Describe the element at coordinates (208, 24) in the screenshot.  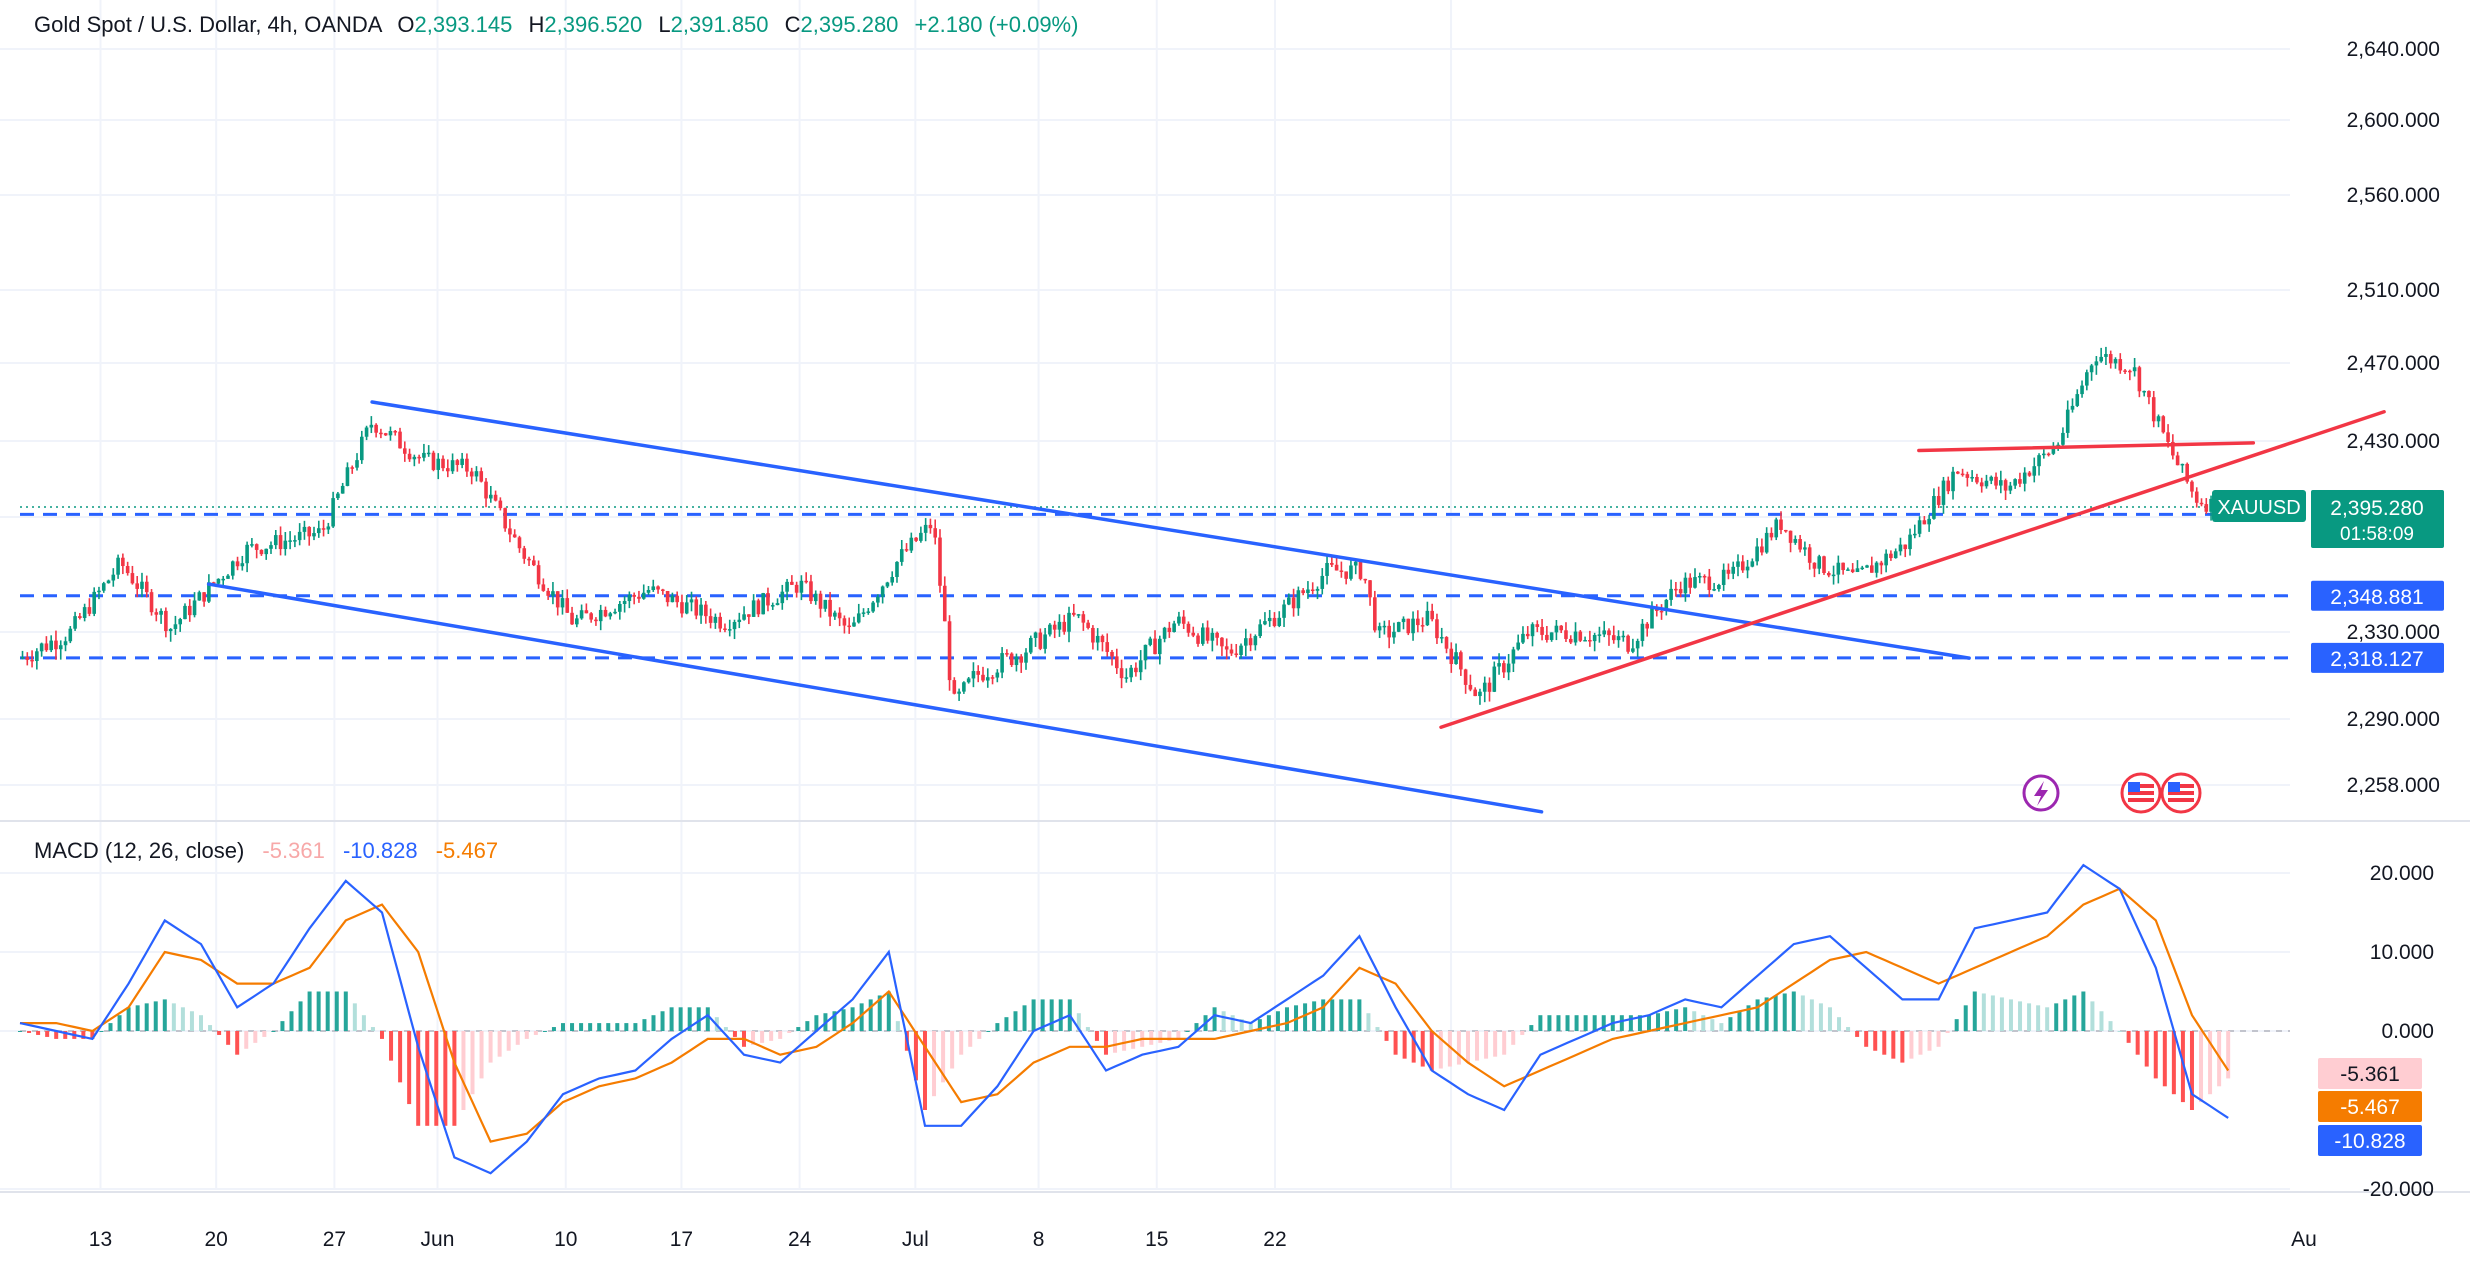
I see `symbol-title: Gold Spot / U.S. Dollar, 4h, OANDA` at that location.